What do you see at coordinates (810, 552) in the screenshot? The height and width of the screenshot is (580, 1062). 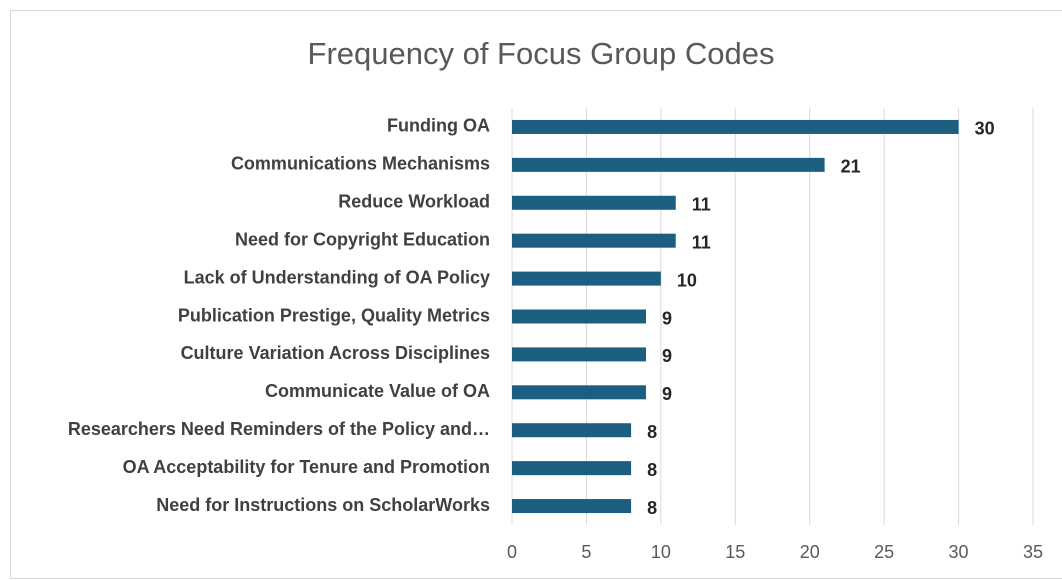 I see `x-tick-label: 20` at bounding box center [810, 552].